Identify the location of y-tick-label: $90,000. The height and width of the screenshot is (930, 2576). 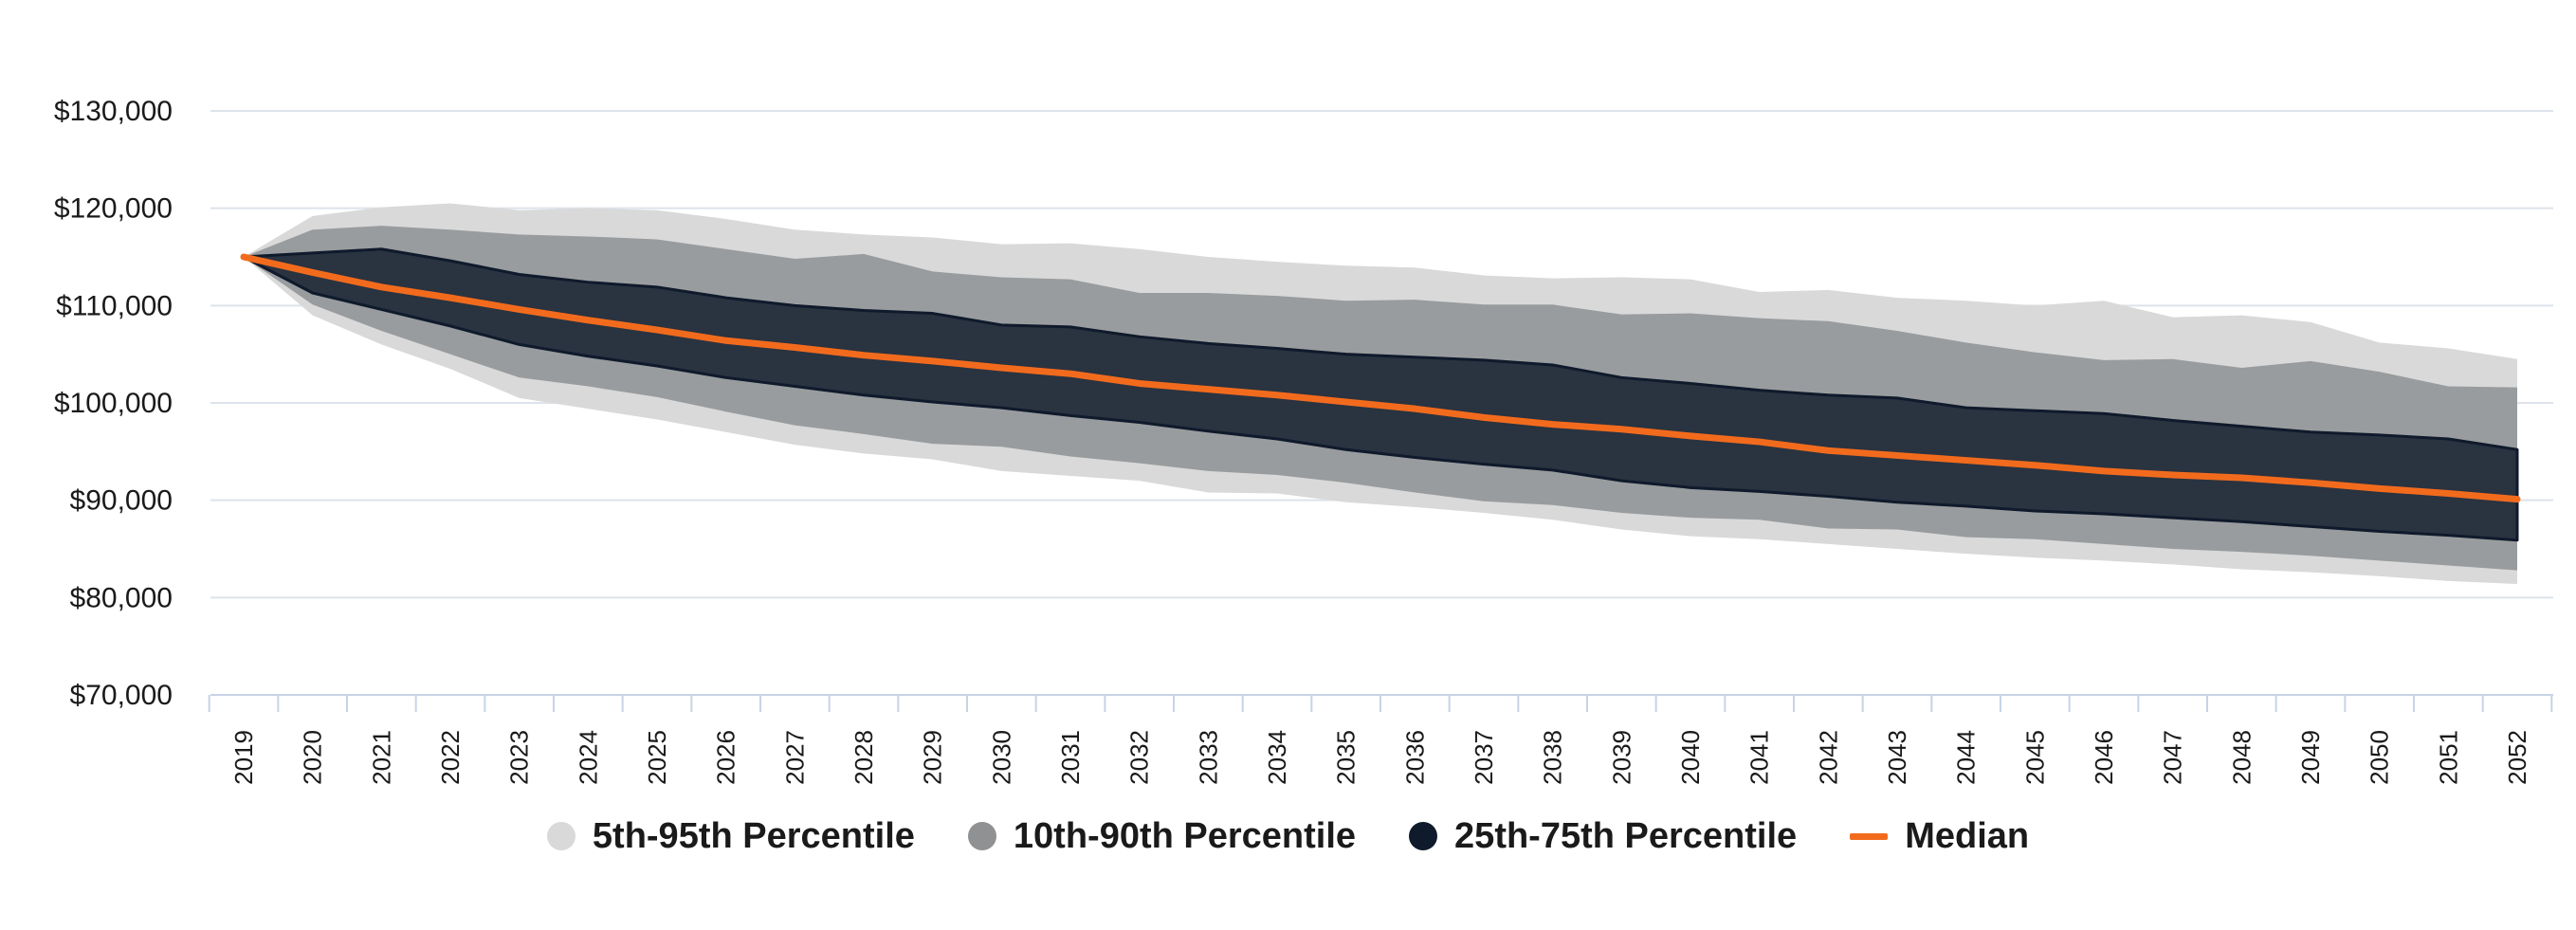
(121, 501).